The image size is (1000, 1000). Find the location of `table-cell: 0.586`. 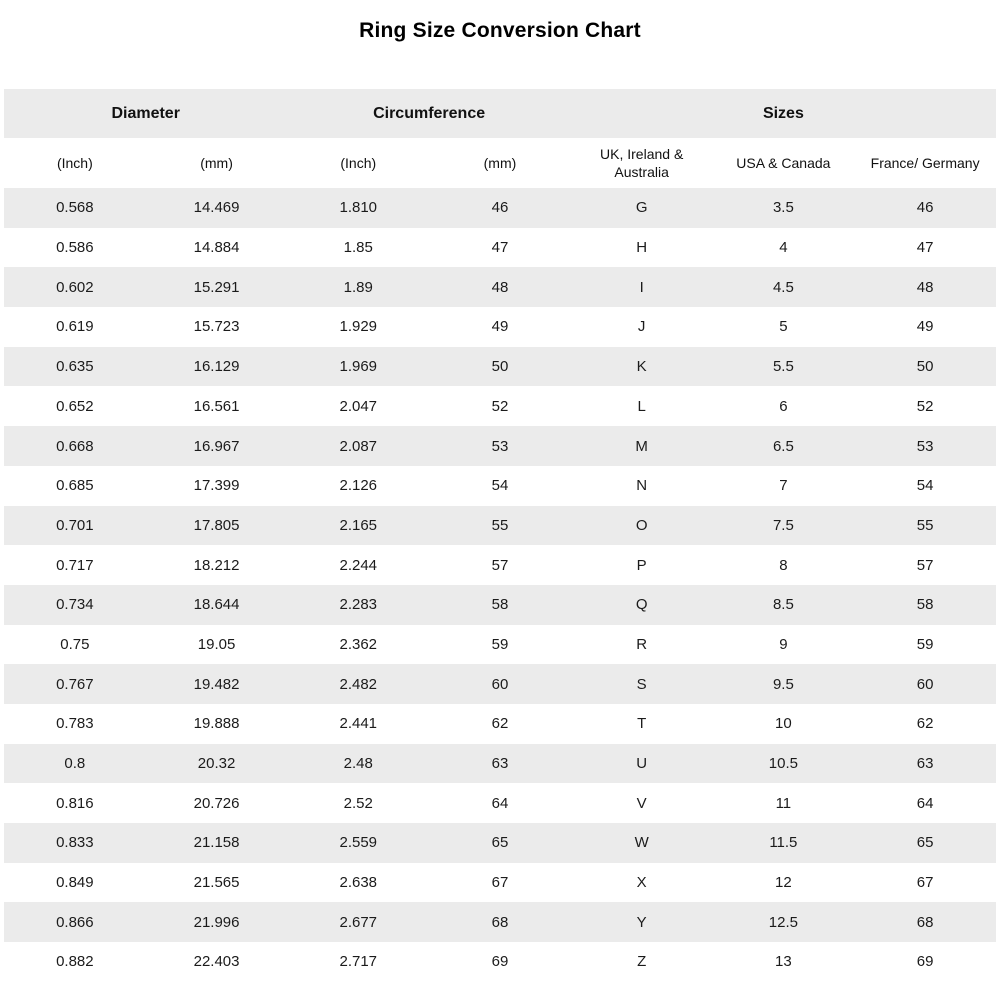

table-cell: 0.586 is located at coordinates (75, 248).